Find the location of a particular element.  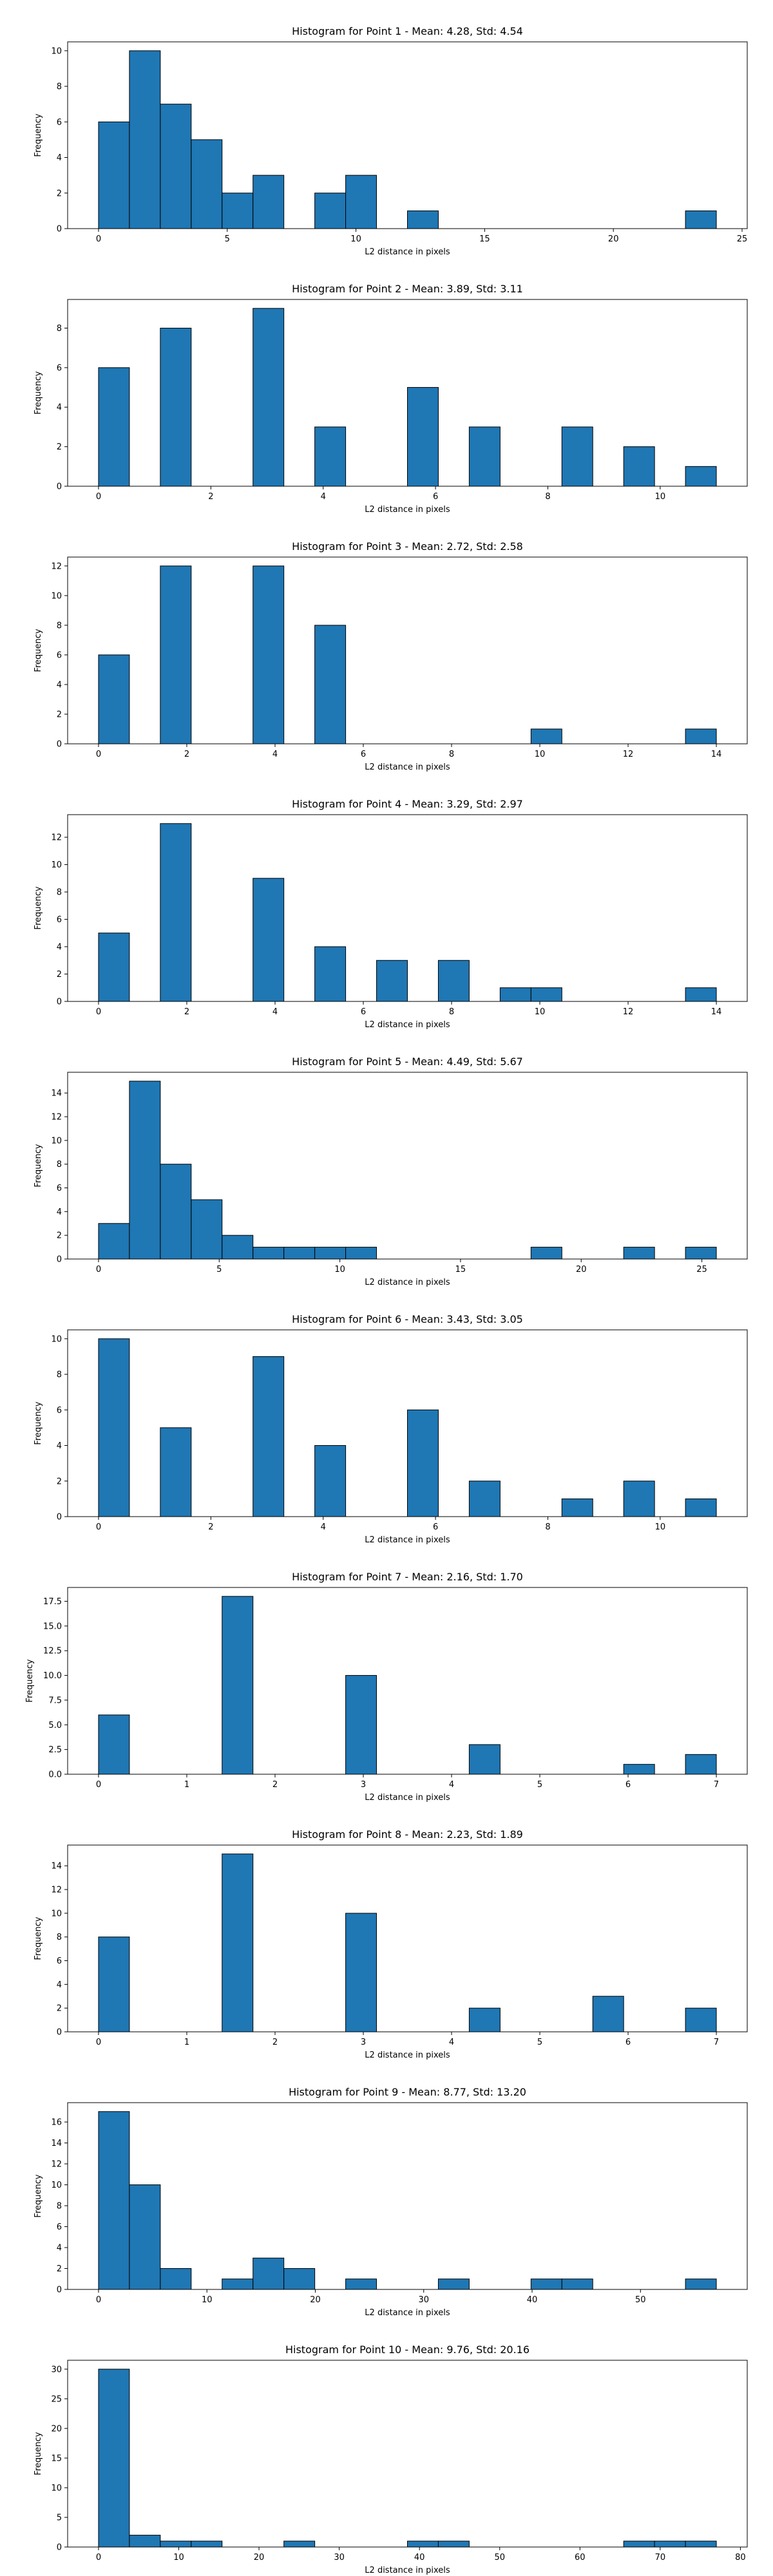

y-tick-label: 5 is located at coordinates (59, 2518).